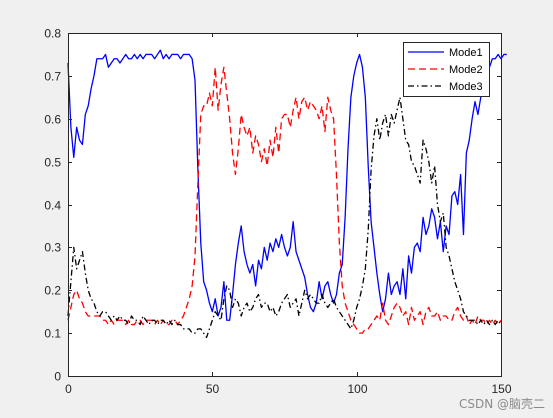 This screenshot has width=553, height=418. Describe the element at coordinates (466, 70) in the screenshot. I see `legend-label: Mode2` at that location.